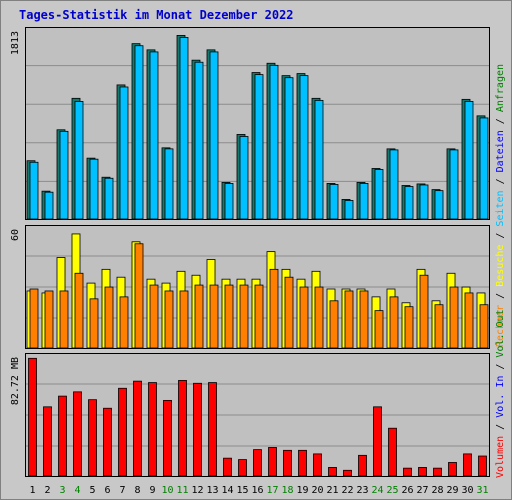 This screenshot has width=512, height=500. What do you see at coordinates (500, 151) in the screenshot?
I see `legend-dateien: Dateien` at bounding box center [500, 151].